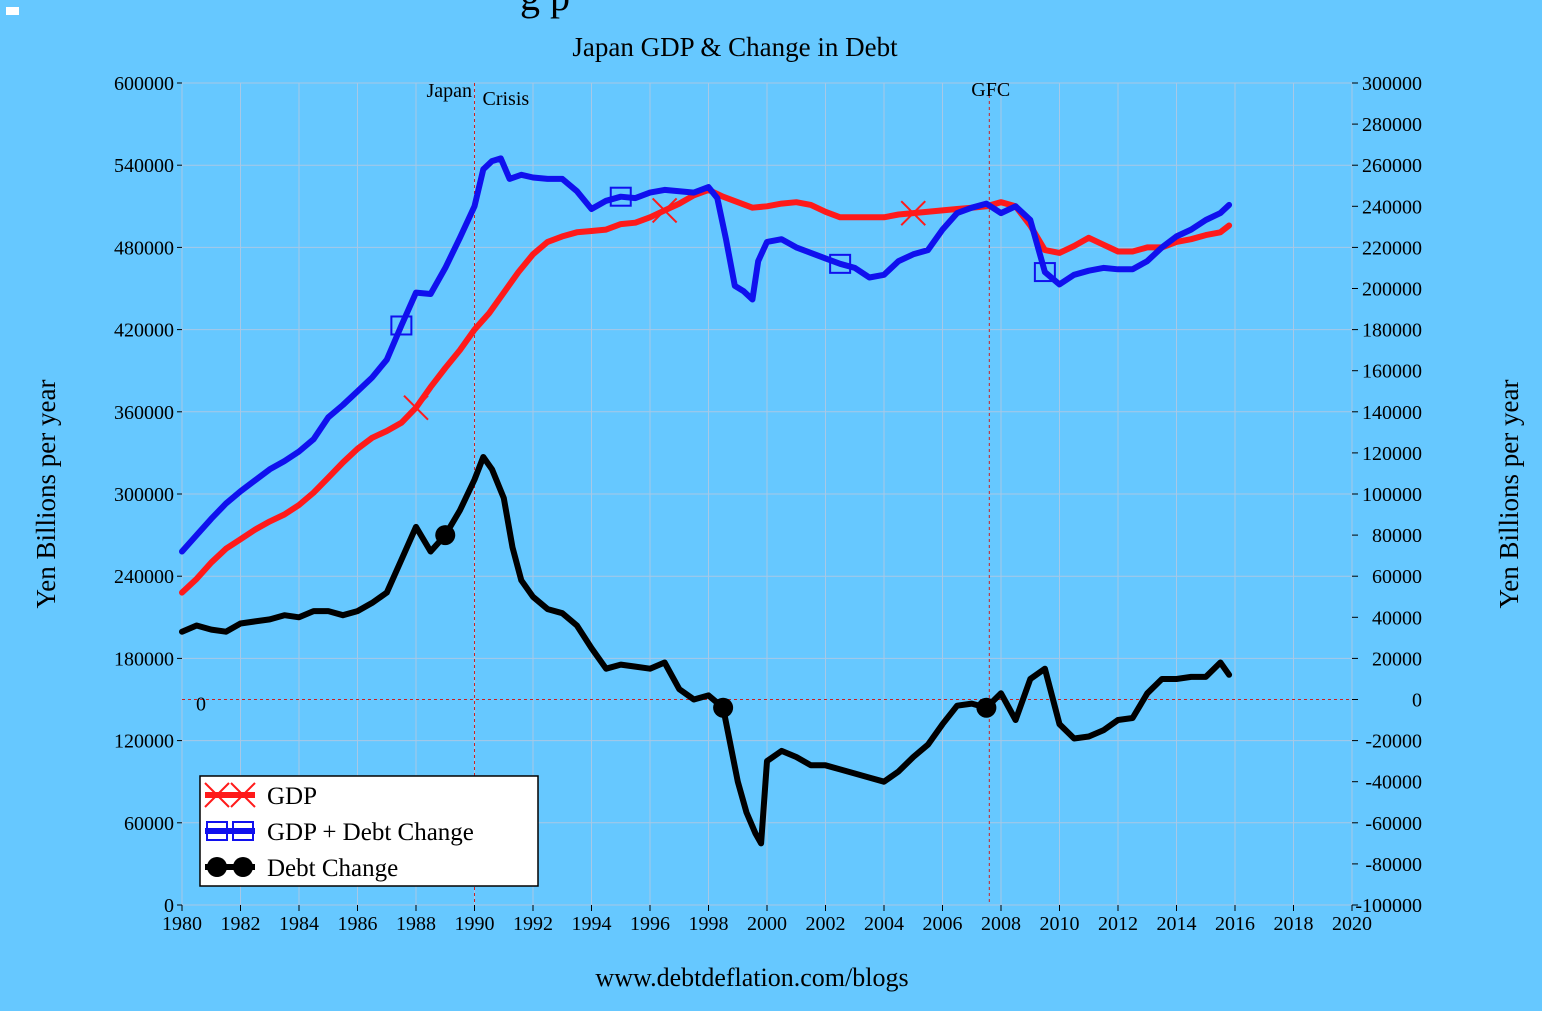 Image resolution: width=1542 pixels, height=1011 pixels. I want to click on annotation-label: Crisis, so click(506, 99).